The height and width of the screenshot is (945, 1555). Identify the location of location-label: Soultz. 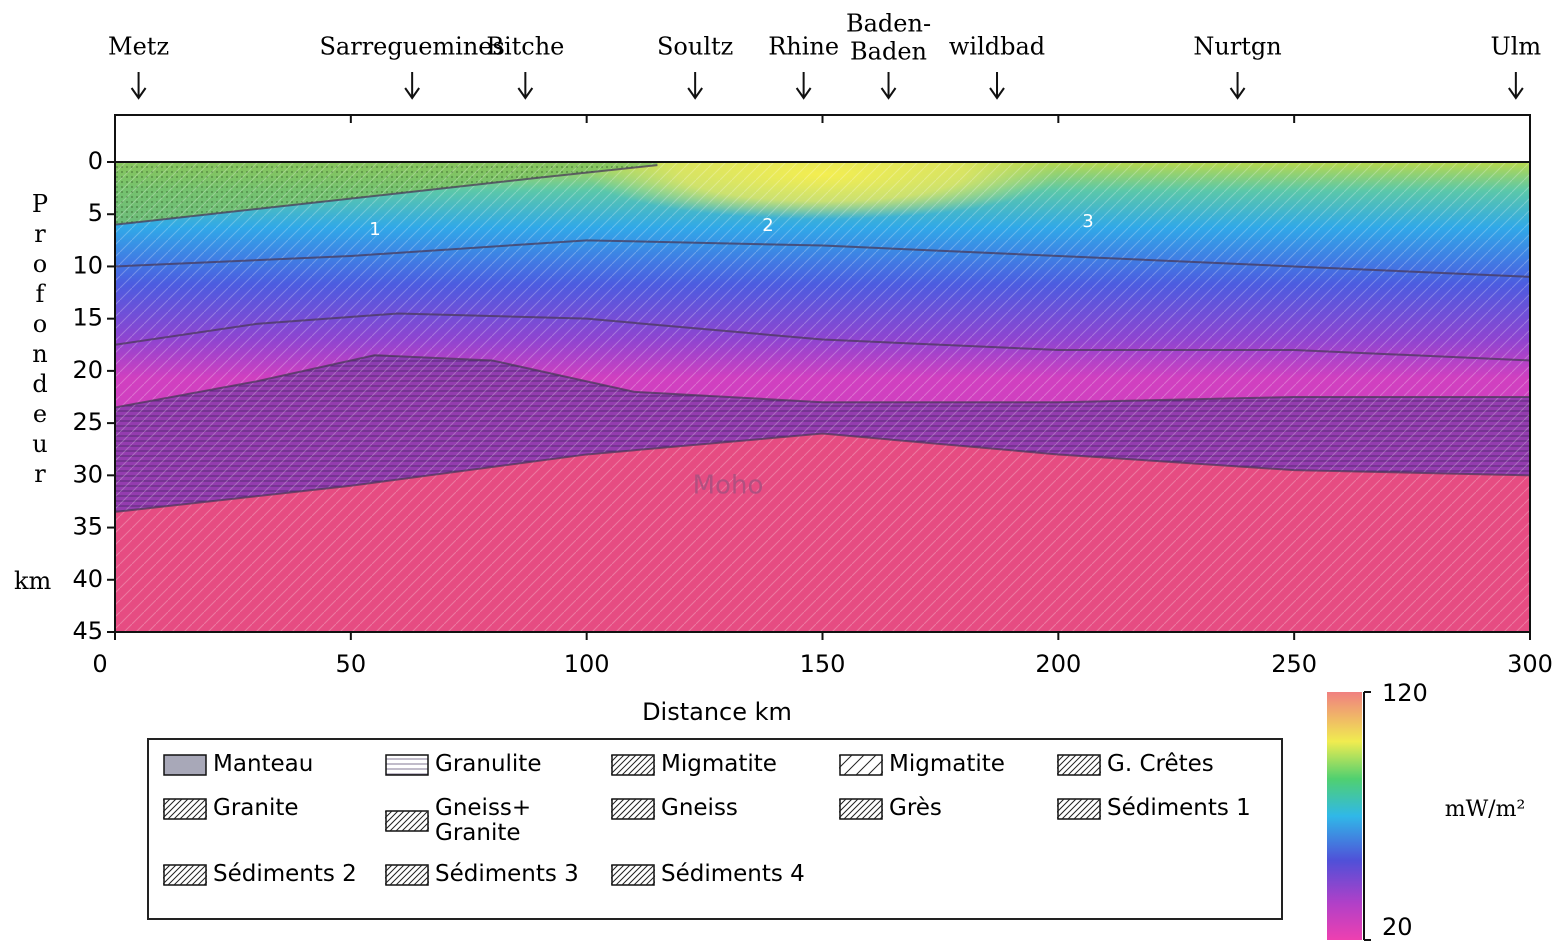
(695, 47).